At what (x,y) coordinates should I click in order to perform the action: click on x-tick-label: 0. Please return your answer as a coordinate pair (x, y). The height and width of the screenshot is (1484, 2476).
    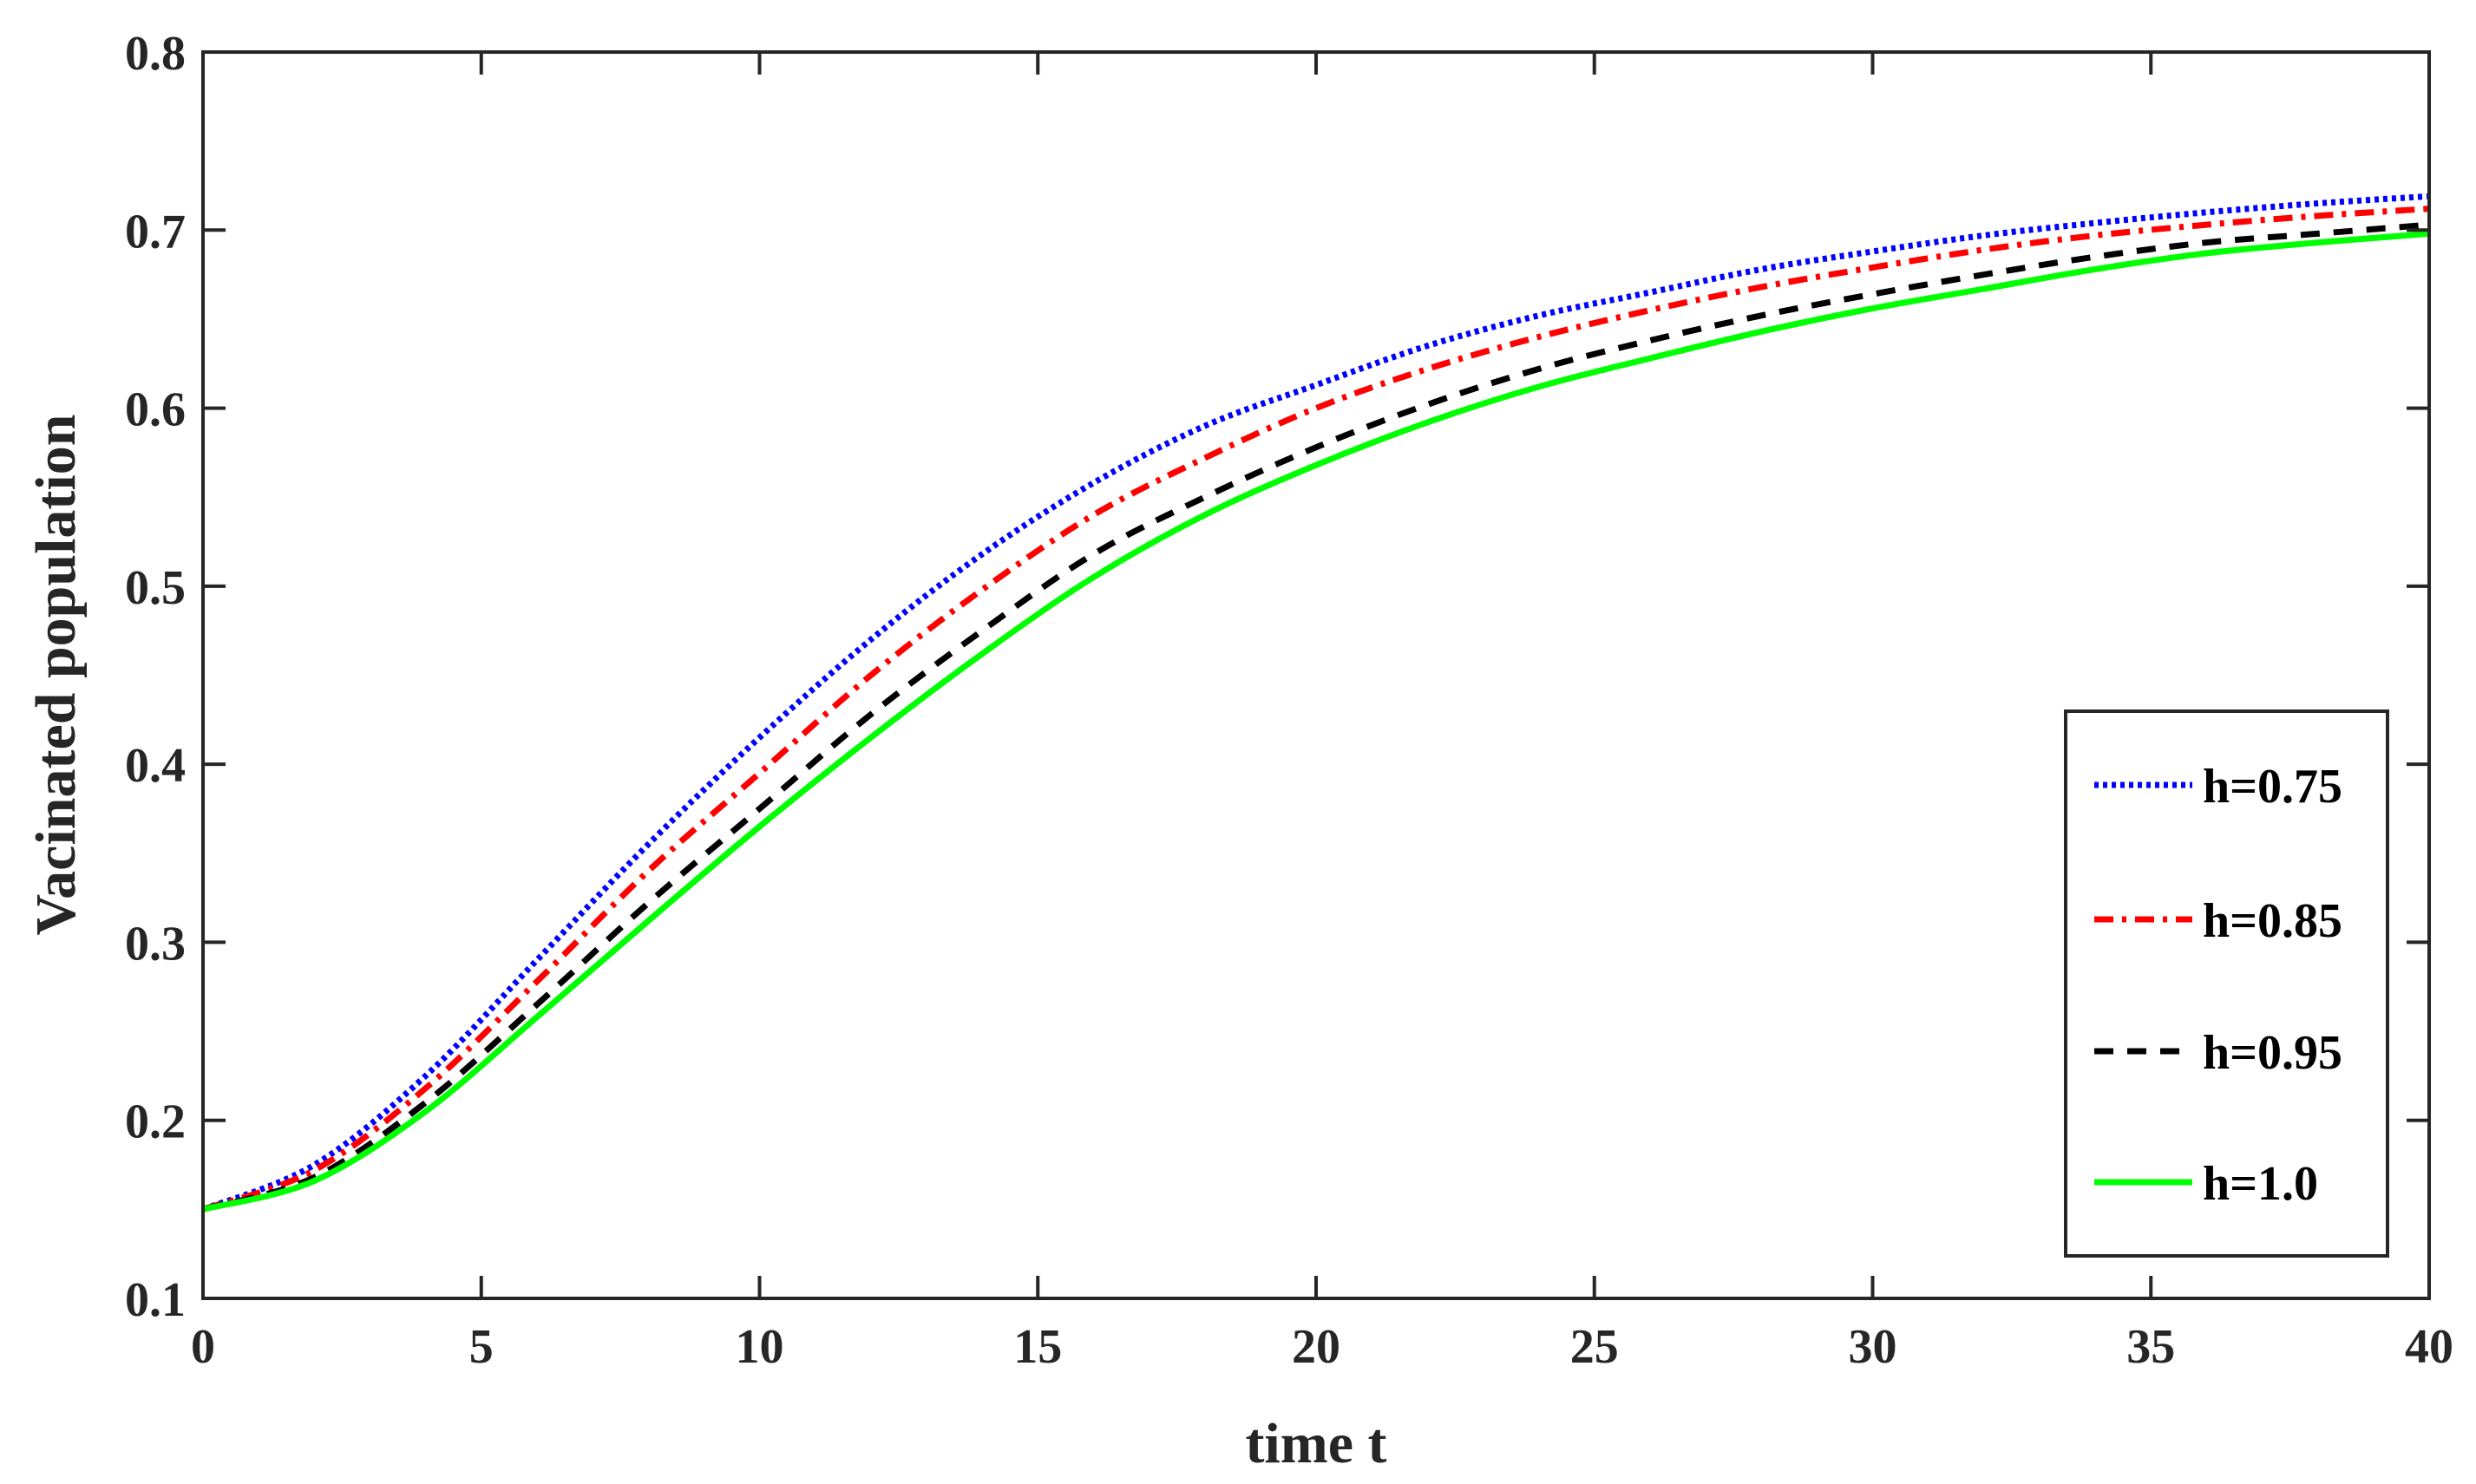
    Looking at the image, I should click on (203, 1347).